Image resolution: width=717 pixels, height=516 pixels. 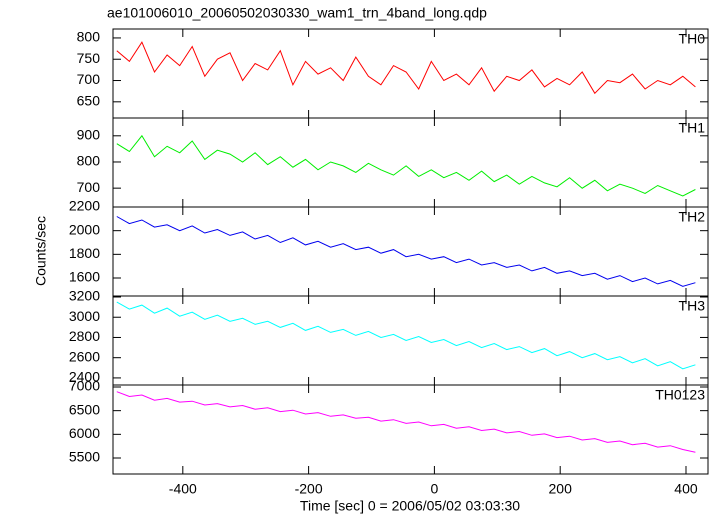 What do you see at coordinates (84, 316) in the screenshot?
I see `y-tick-label: 3000` at bounding box center [84, 316].